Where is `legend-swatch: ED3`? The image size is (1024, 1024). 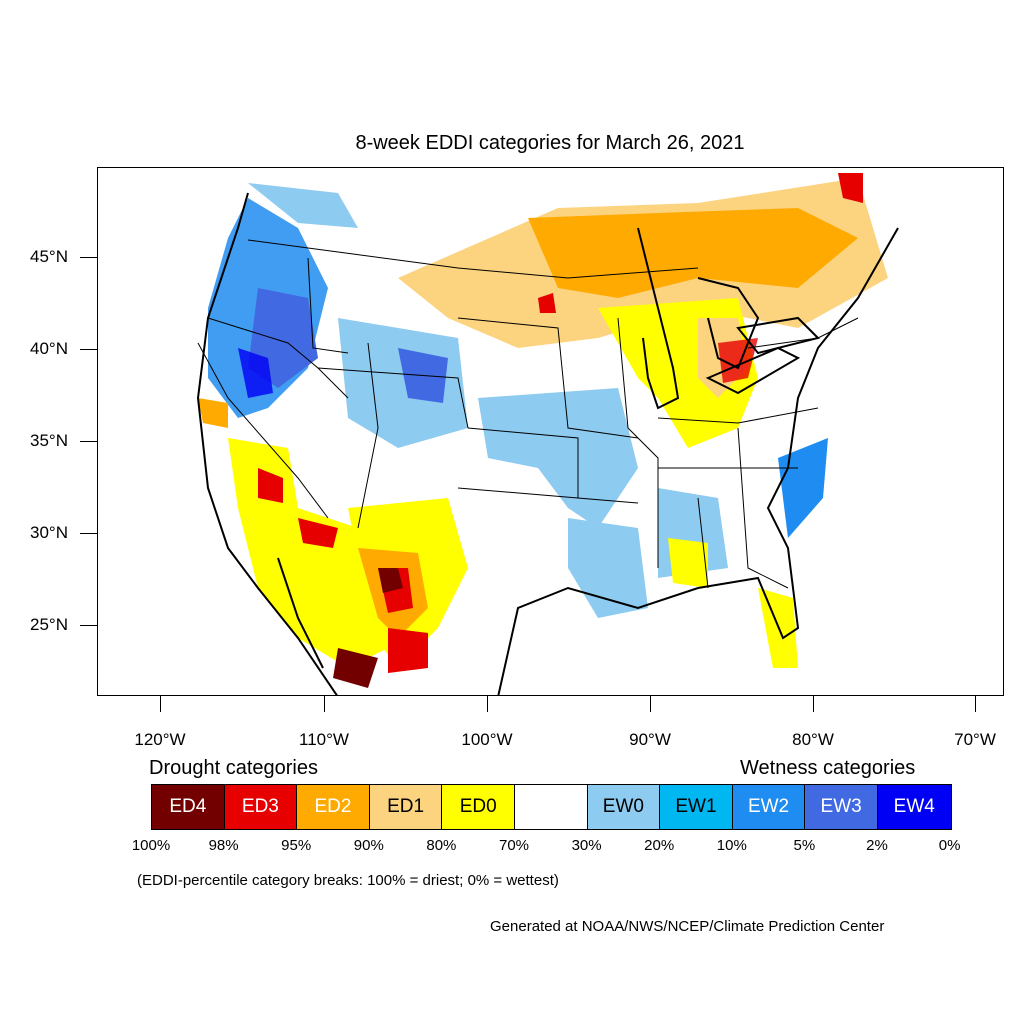 legend-swatch: ED3 is located at coordinates (261, 807).